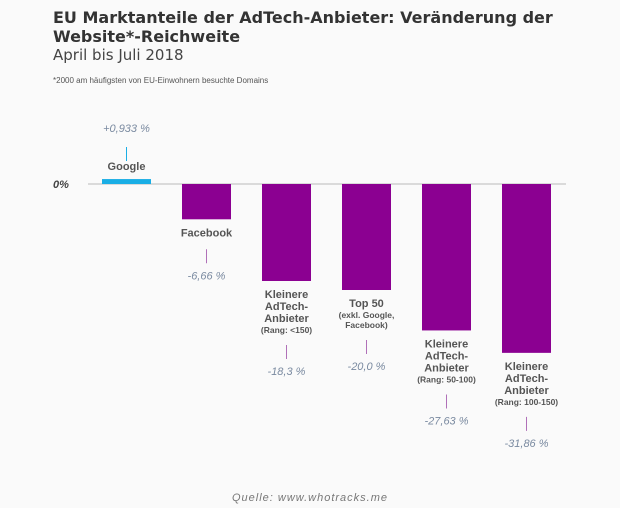 The image size is (620, 508). I want to click on category-label: Facebook, so click(207, 233).